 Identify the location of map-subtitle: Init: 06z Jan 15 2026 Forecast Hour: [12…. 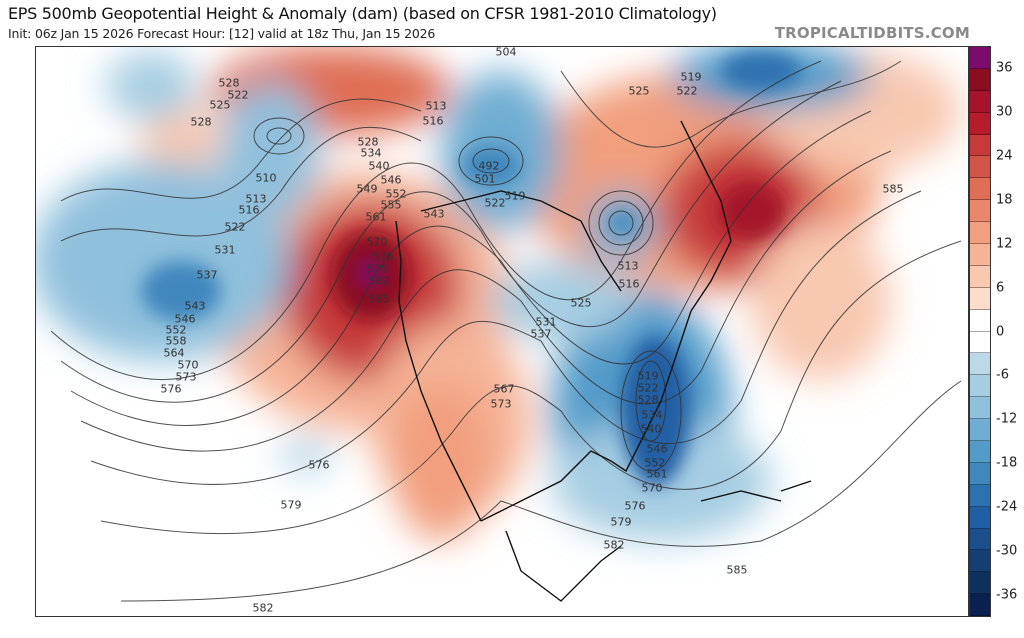
(222, 33).